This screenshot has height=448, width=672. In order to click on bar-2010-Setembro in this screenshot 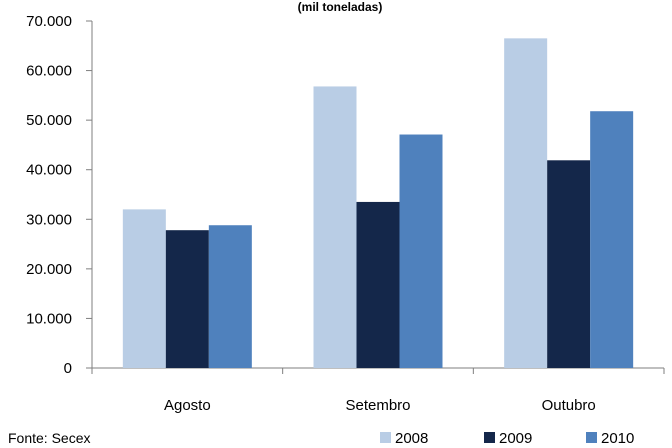, I will do `click(421, 251)`.